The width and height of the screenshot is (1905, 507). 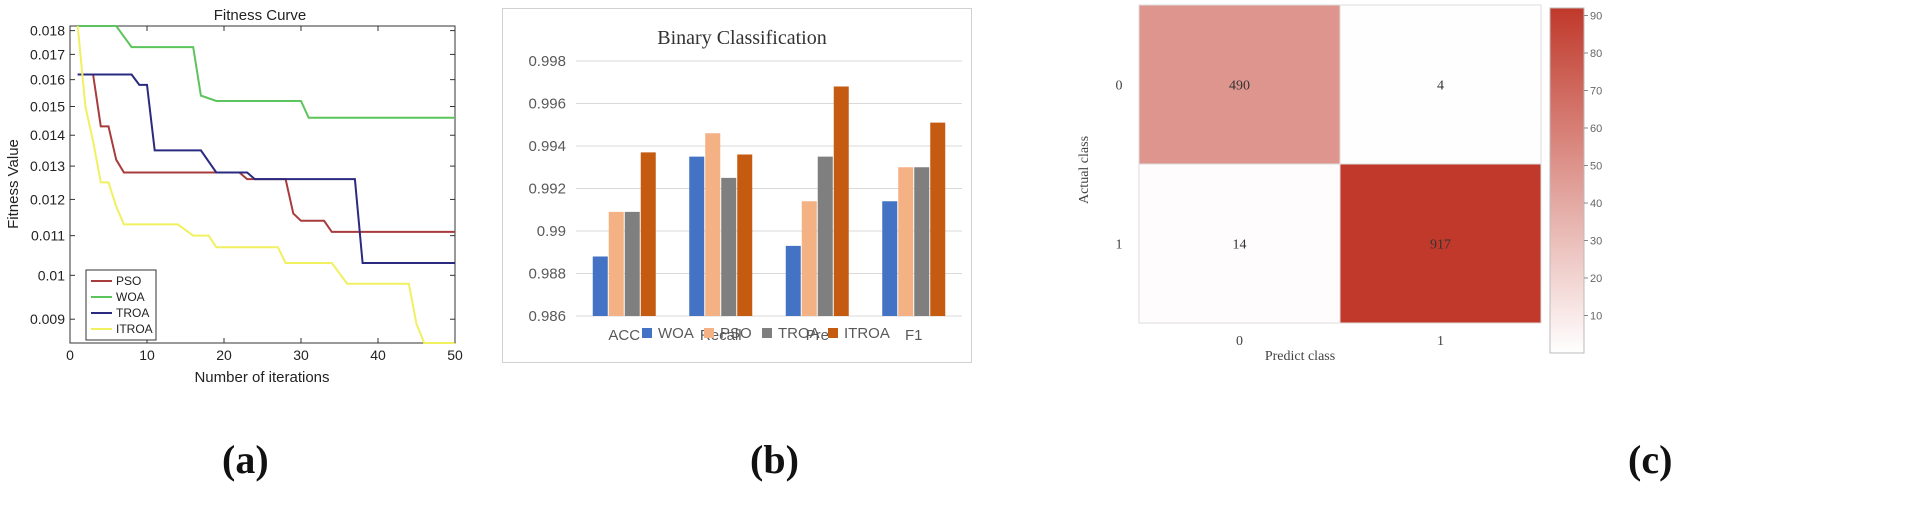 I want to click on y-tick-label: 1, so click(x=1119, y=245).